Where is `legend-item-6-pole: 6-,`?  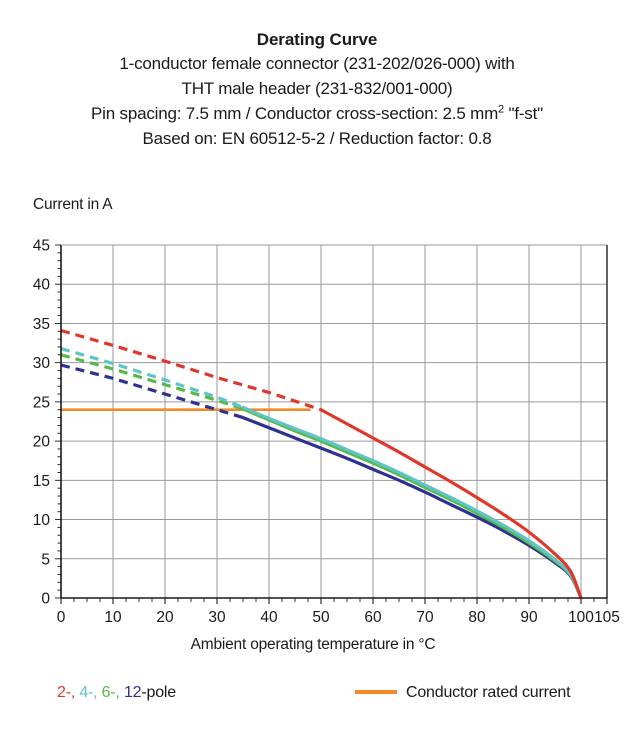 legend-item-6-pole: 6-, is located at coordinates (110, 692).